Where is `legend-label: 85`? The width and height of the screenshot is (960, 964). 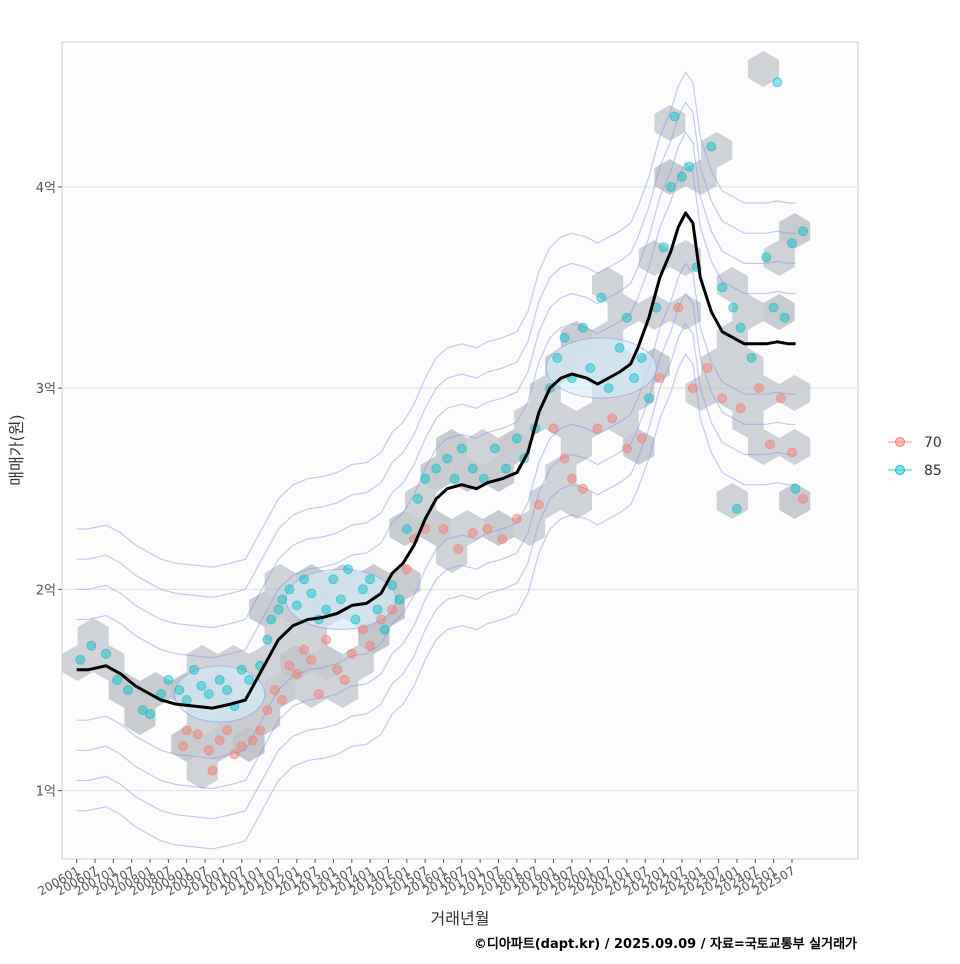 legend-label: 85 is located at coordinates (933, 471).